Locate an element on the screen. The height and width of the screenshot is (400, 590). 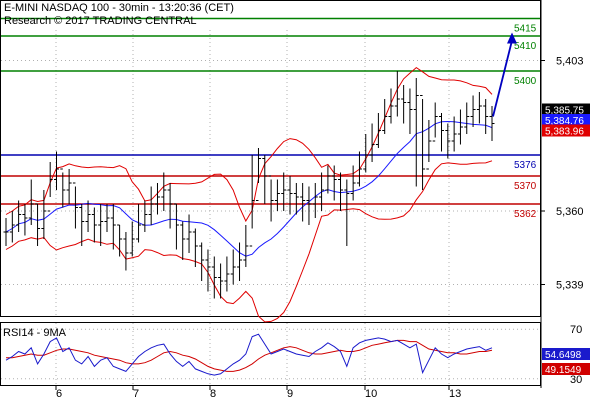
x-tick-label: 9 is located at coordinates (290, 394).